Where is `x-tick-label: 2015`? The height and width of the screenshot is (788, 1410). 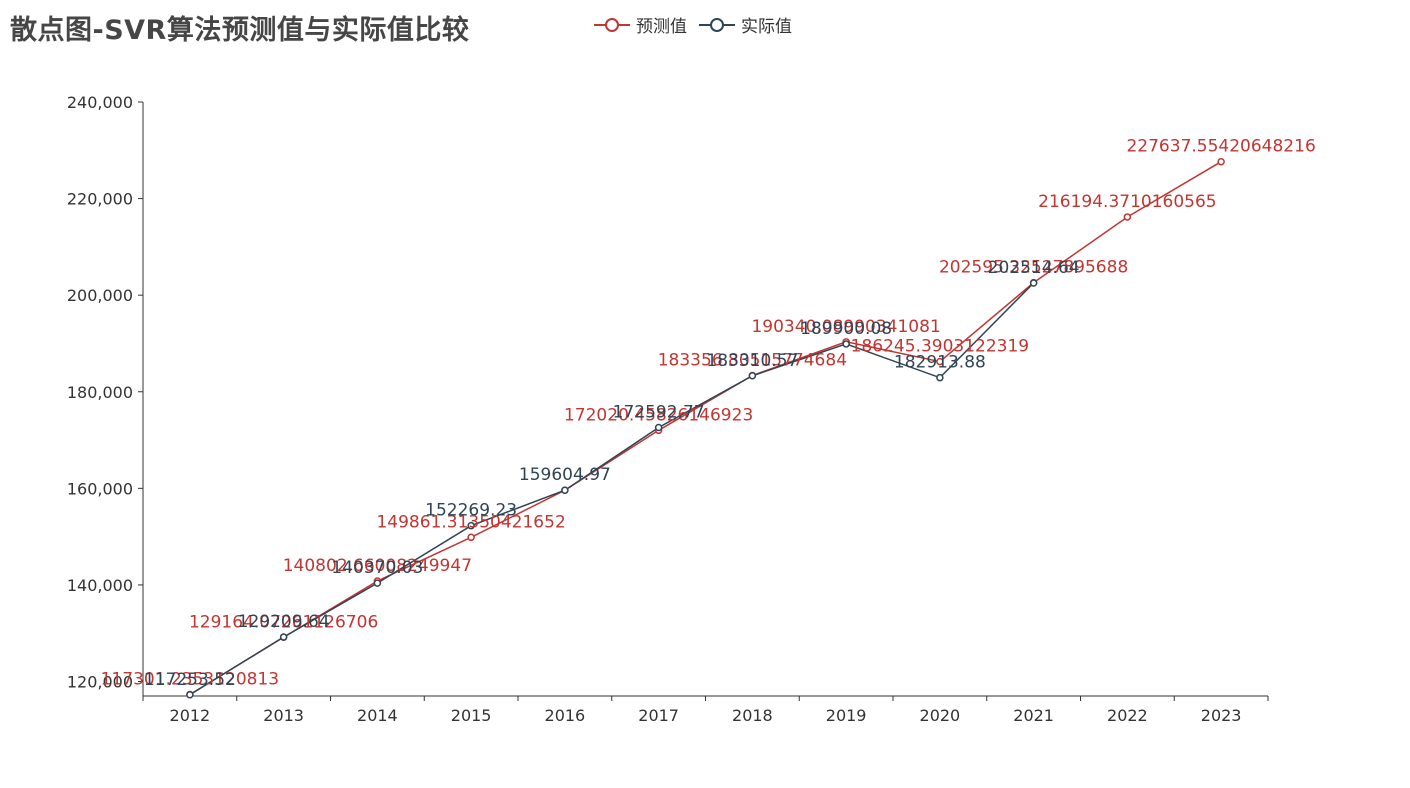 x-tick-label: 2015 is located at coordinates (471, 715).